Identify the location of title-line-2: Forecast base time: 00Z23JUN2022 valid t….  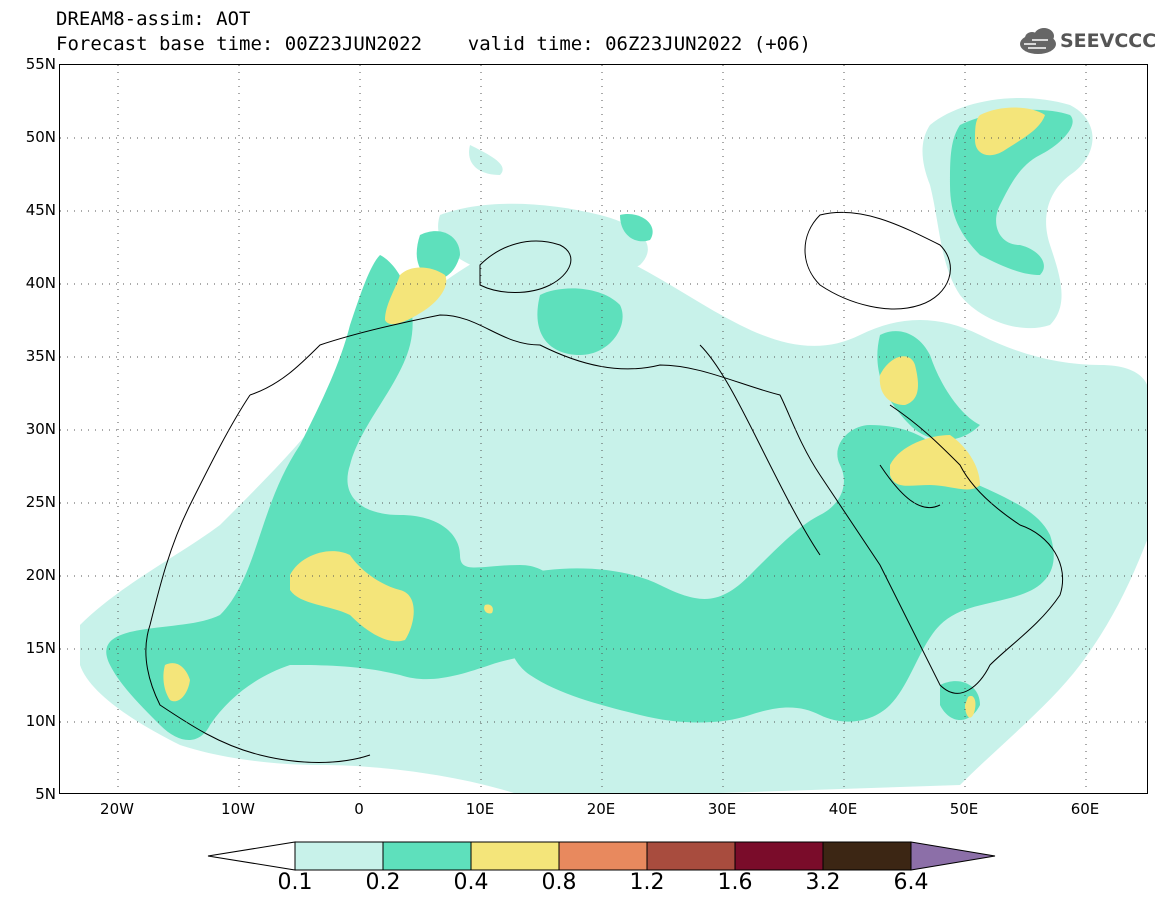
(433, 44).